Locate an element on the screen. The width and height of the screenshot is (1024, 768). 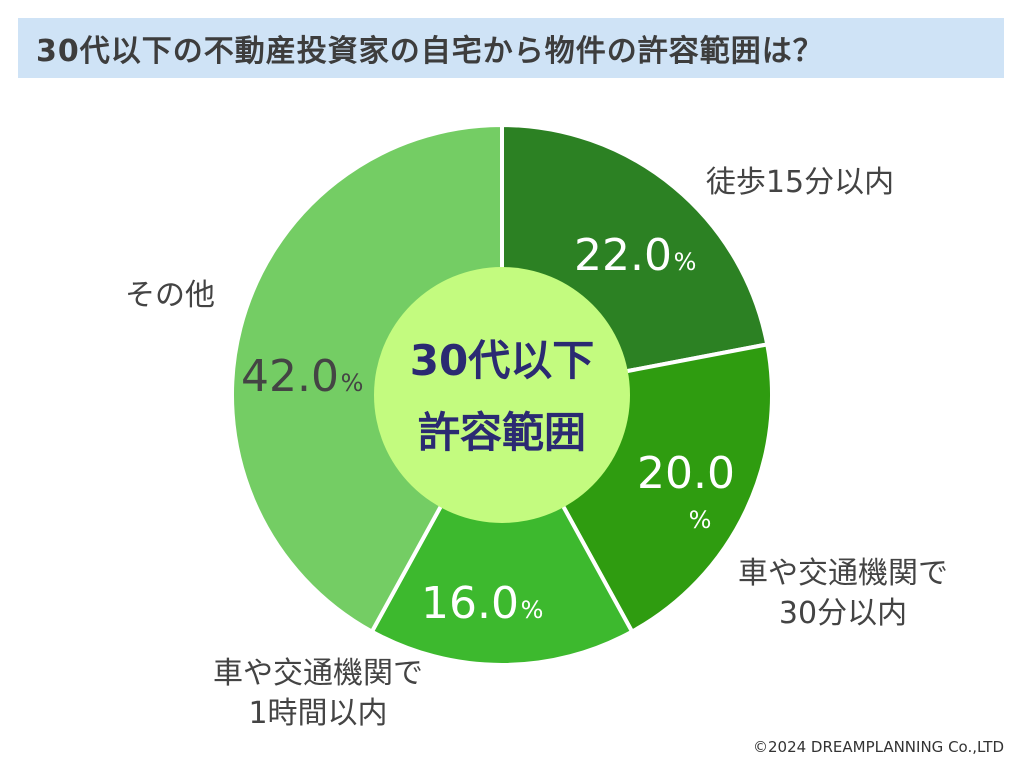
slice-percent-sign-4: % is located at coordinates (352, 383).